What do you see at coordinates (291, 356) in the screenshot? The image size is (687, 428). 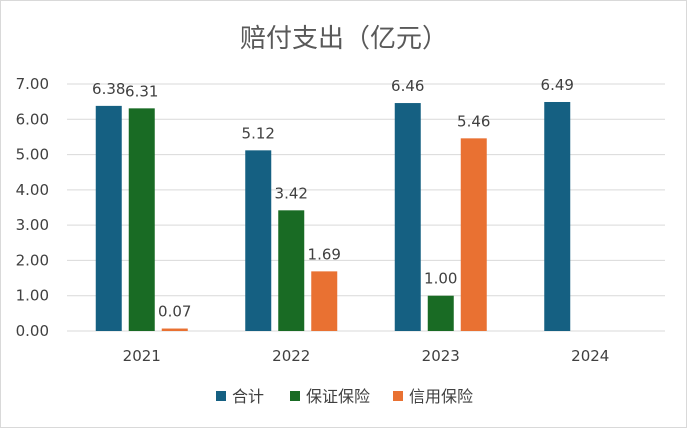 I see `x-tick-label: 2022` at bounding box center [291, 356].